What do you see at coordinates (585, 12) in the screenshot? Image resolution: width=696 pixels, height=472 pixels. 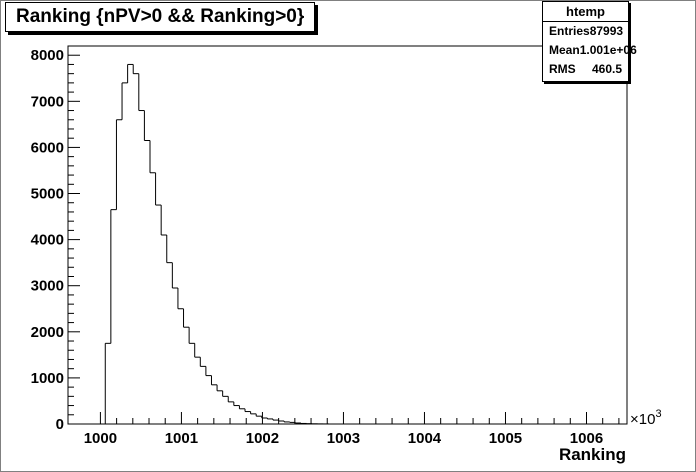 I see `stats-name: htemp` at bounding box center [585, 12].